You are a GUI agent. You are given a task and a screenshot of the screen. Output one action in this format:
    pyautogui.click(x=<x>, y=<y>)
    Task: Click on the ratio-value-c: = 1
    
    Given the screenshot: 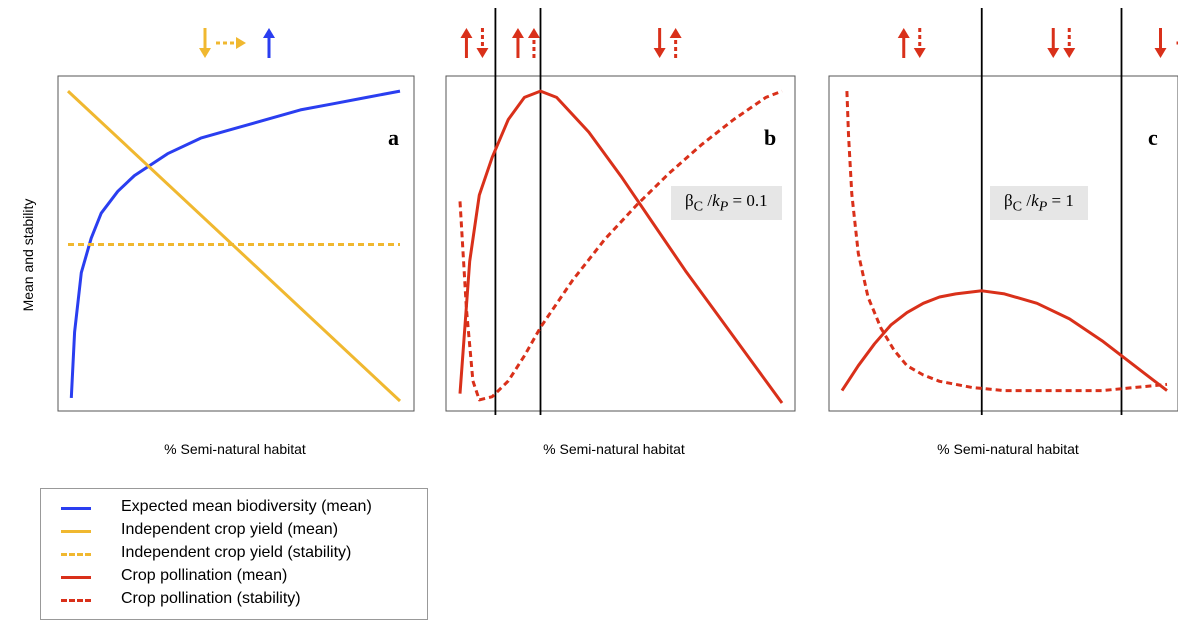 What is the action you would take?
    pyautogui.click(x=1063, y=200)
    